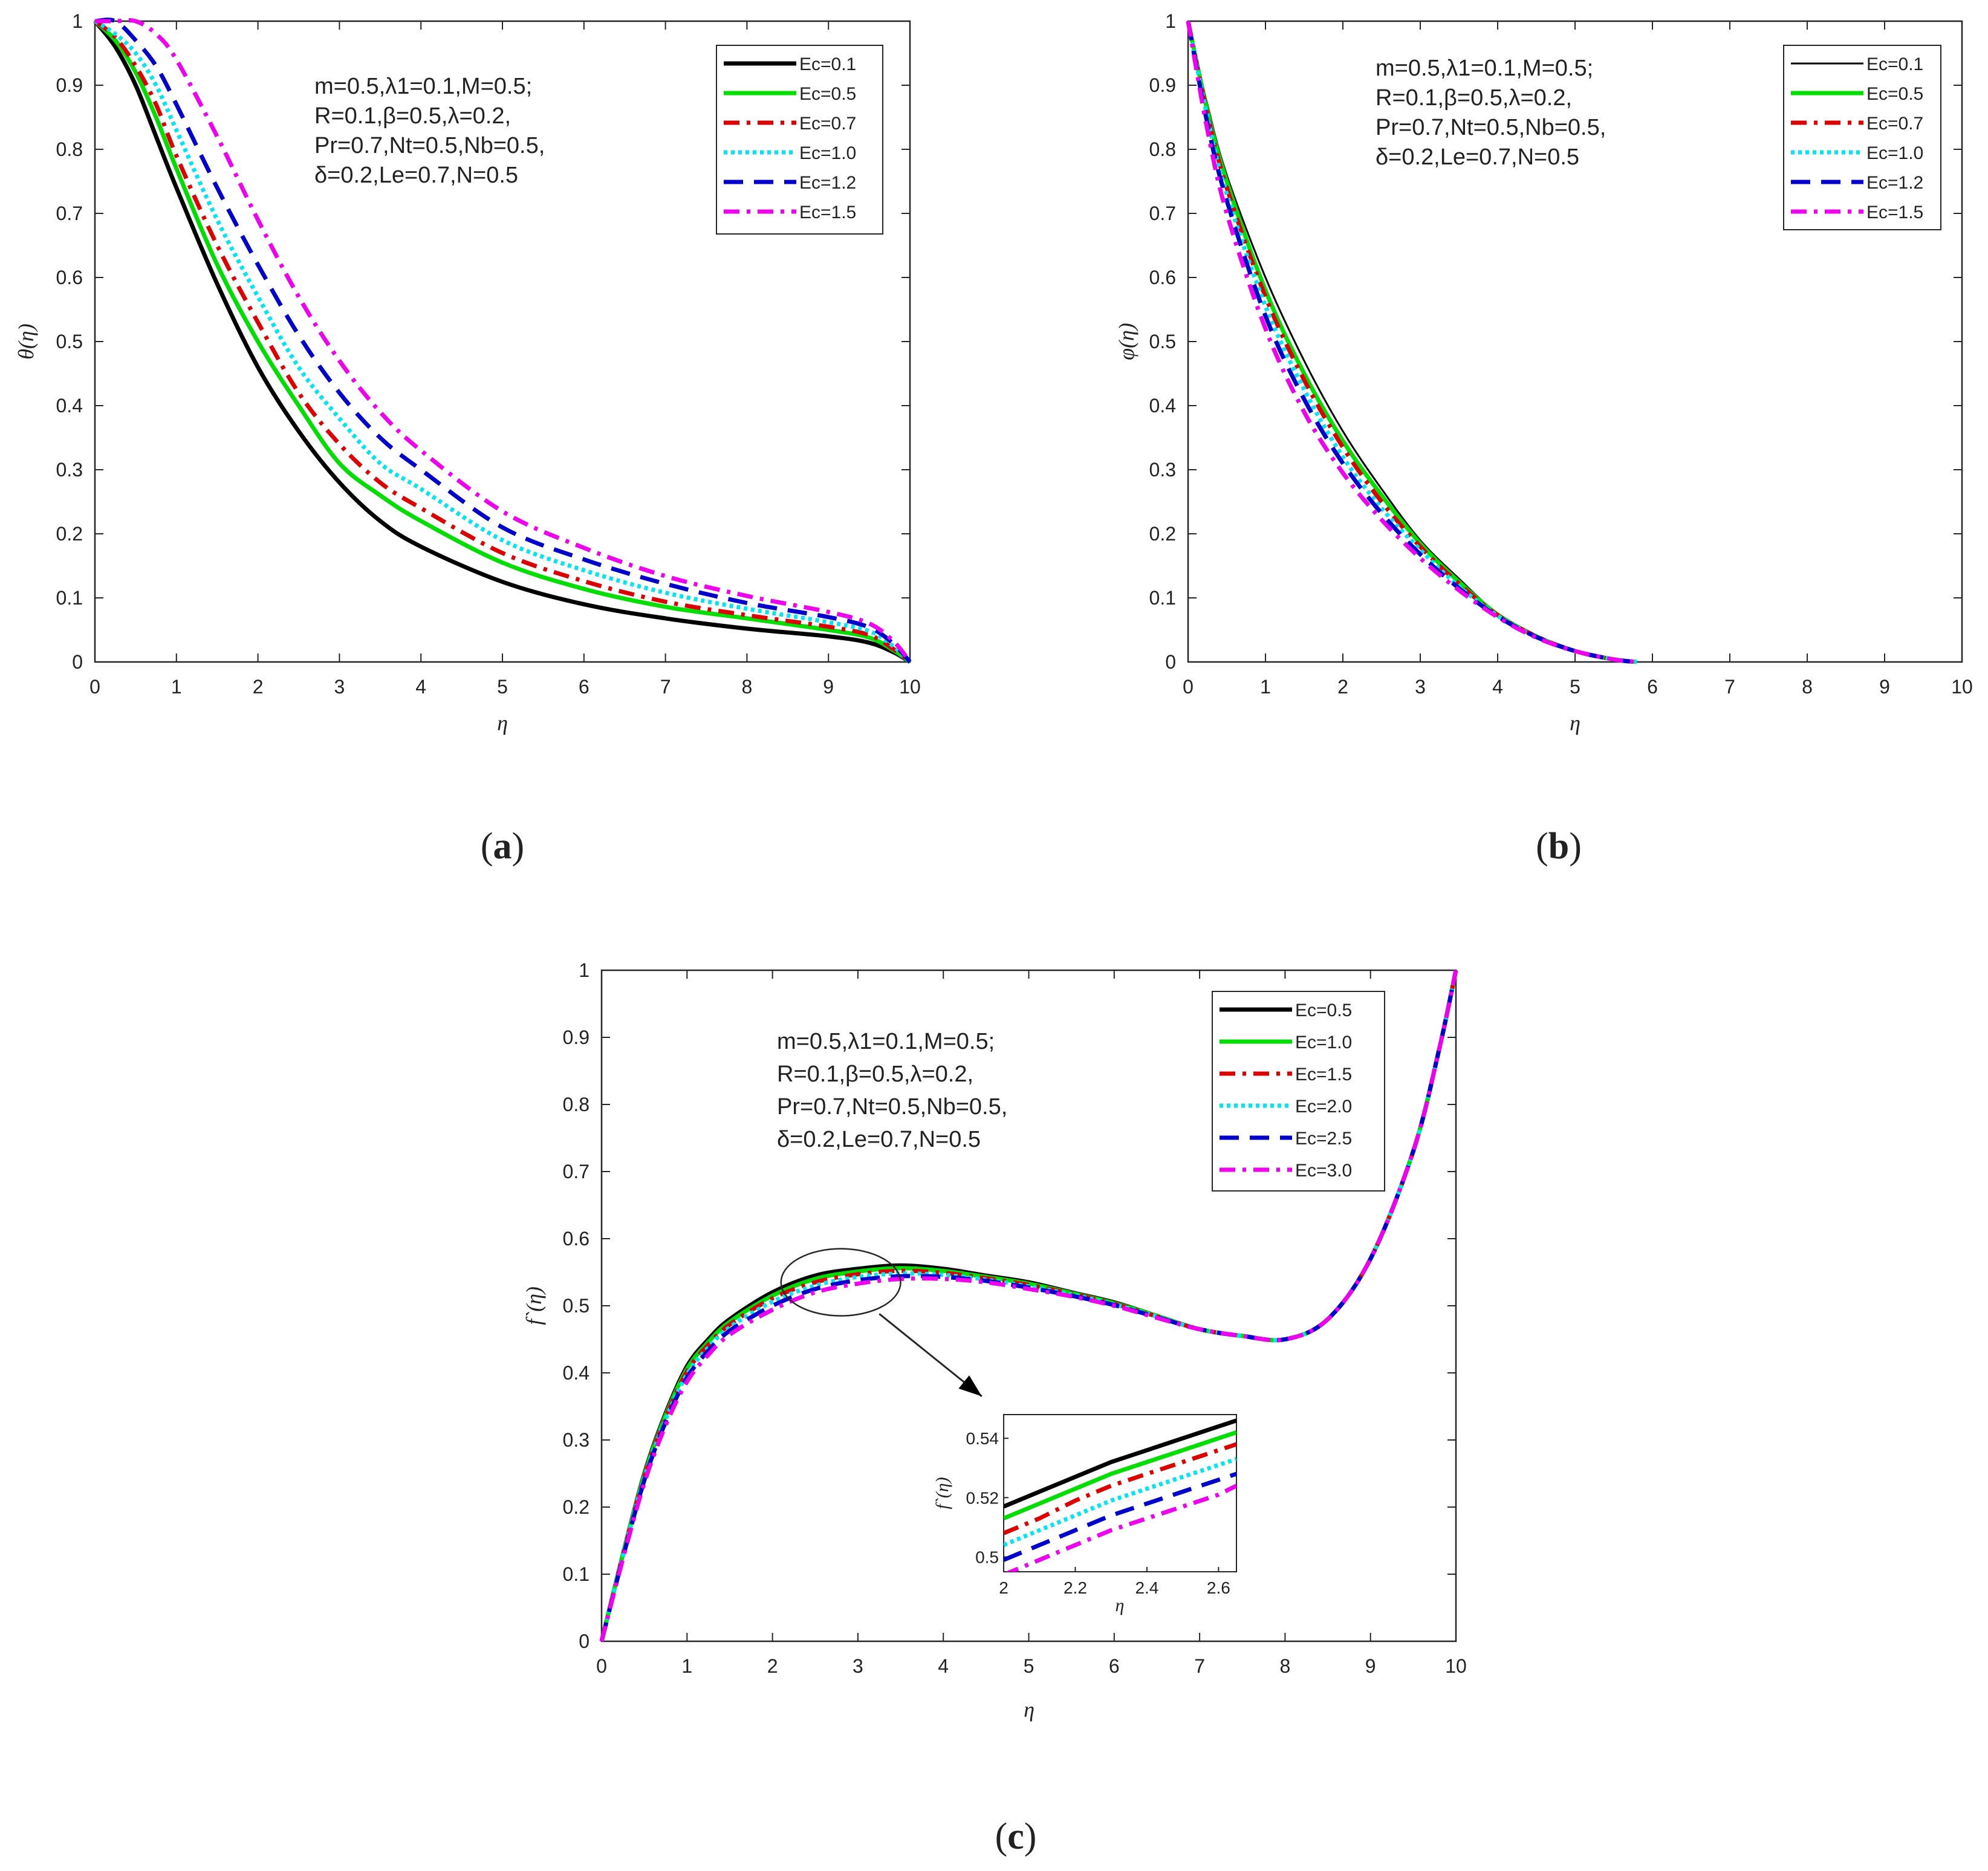 The width and height of the screenshot is (1988, 1871). Describe the element at coordinates (502, 846) in the screenshot. I see `panel-a-caption: (a)` at that location.